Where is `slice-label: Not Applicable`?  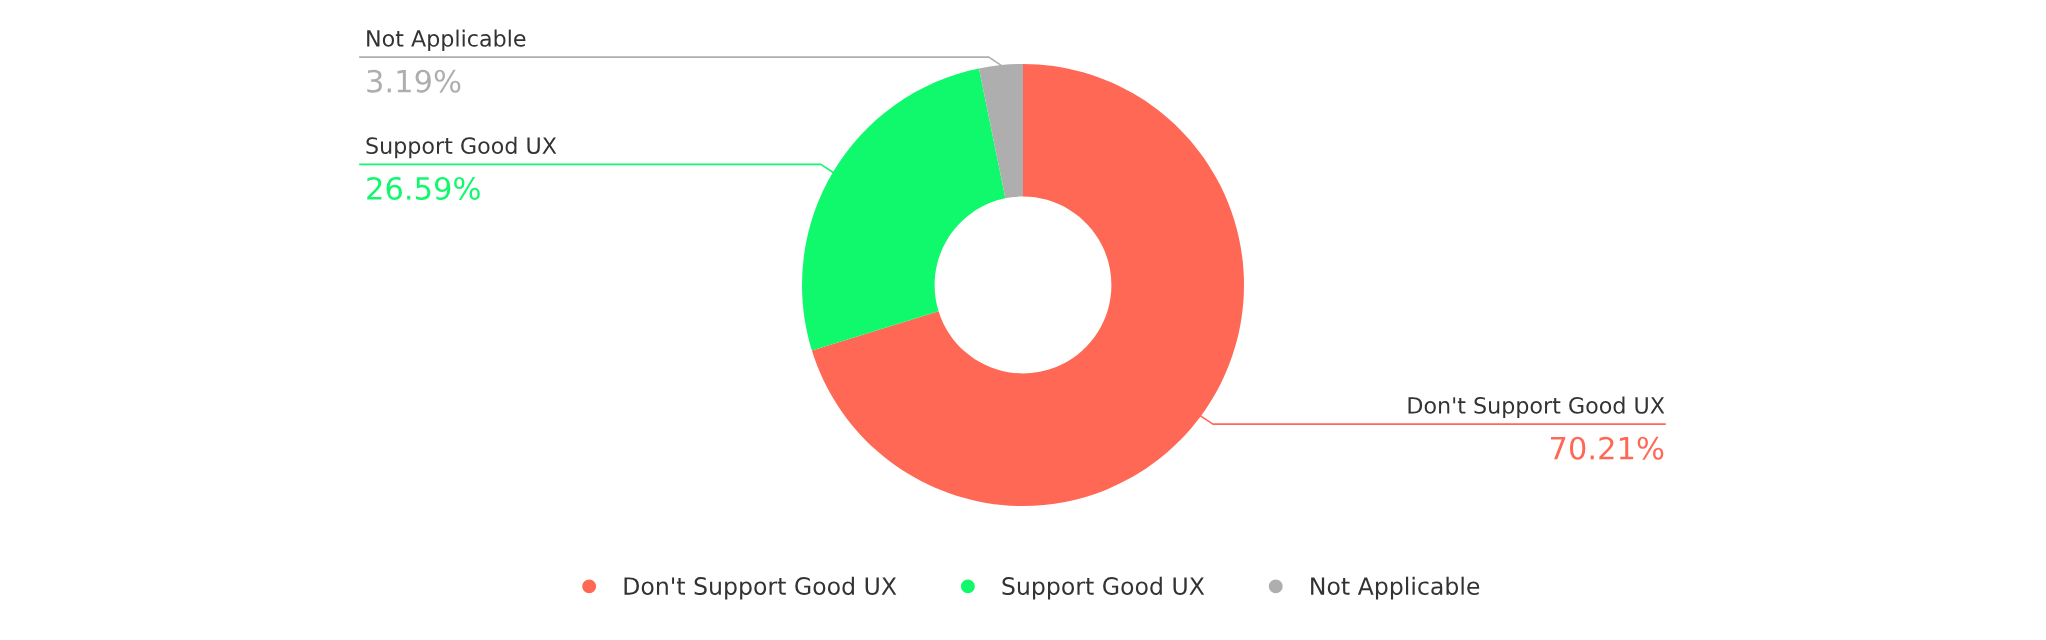 slice-label: Not Applicable is located at coordinates (446, 40).